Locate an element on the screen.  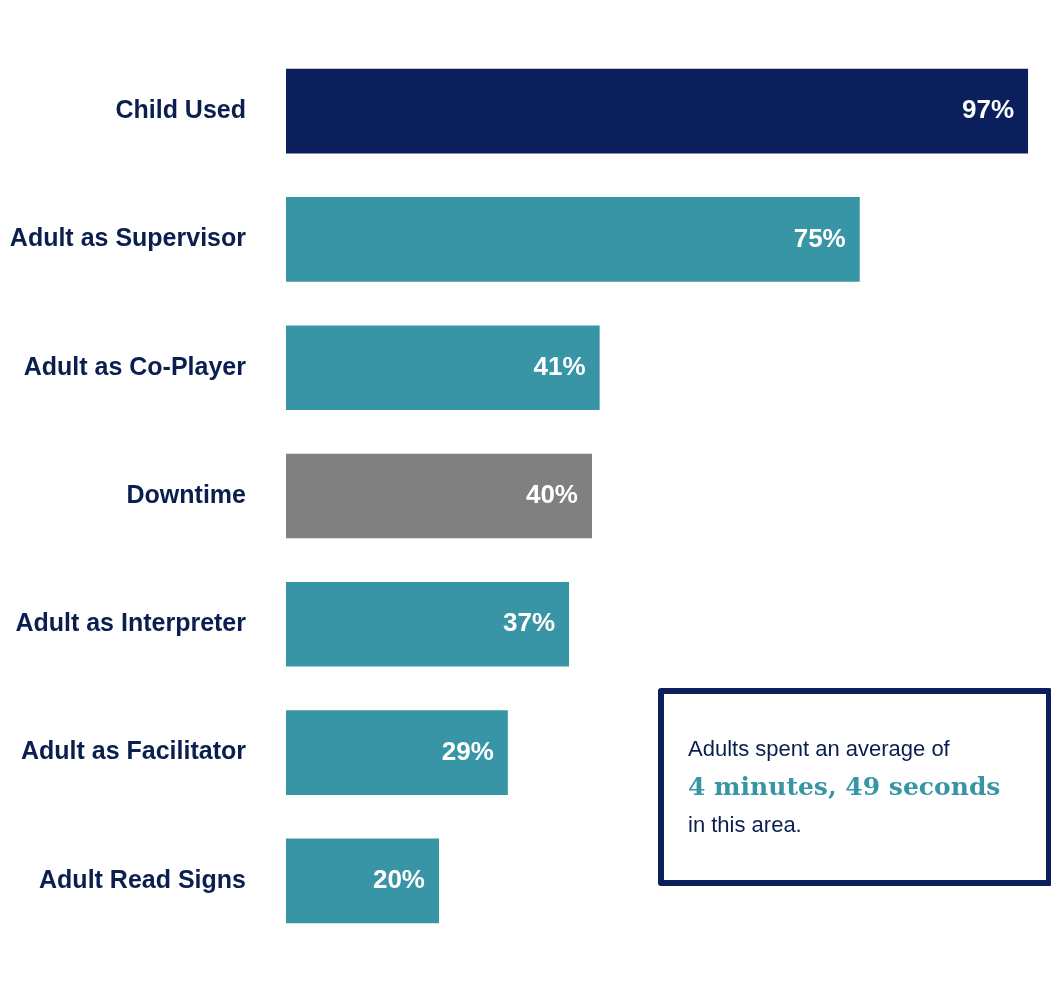
annotation: in this area. is located at coordinates (745, 825).